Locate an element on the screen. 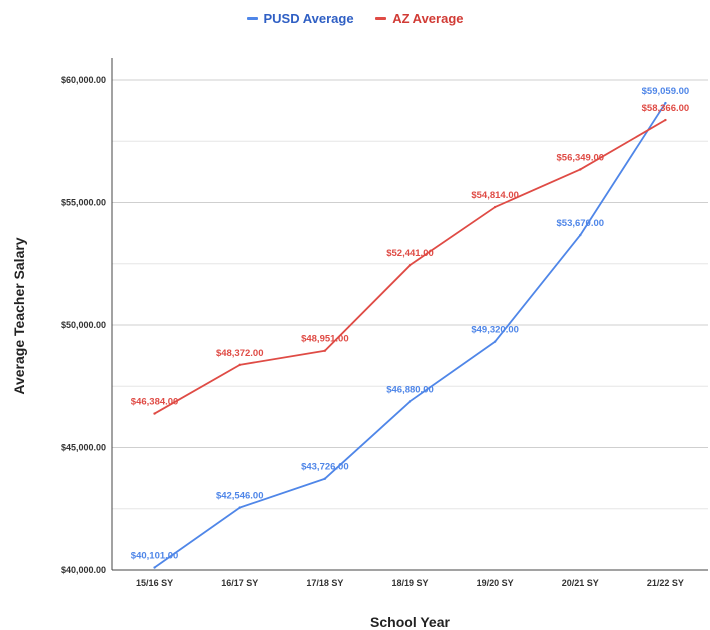 This screenshot has width=710, height=630. y-axis-title: Average Teacher Salary is located at coordinates (19, 315).